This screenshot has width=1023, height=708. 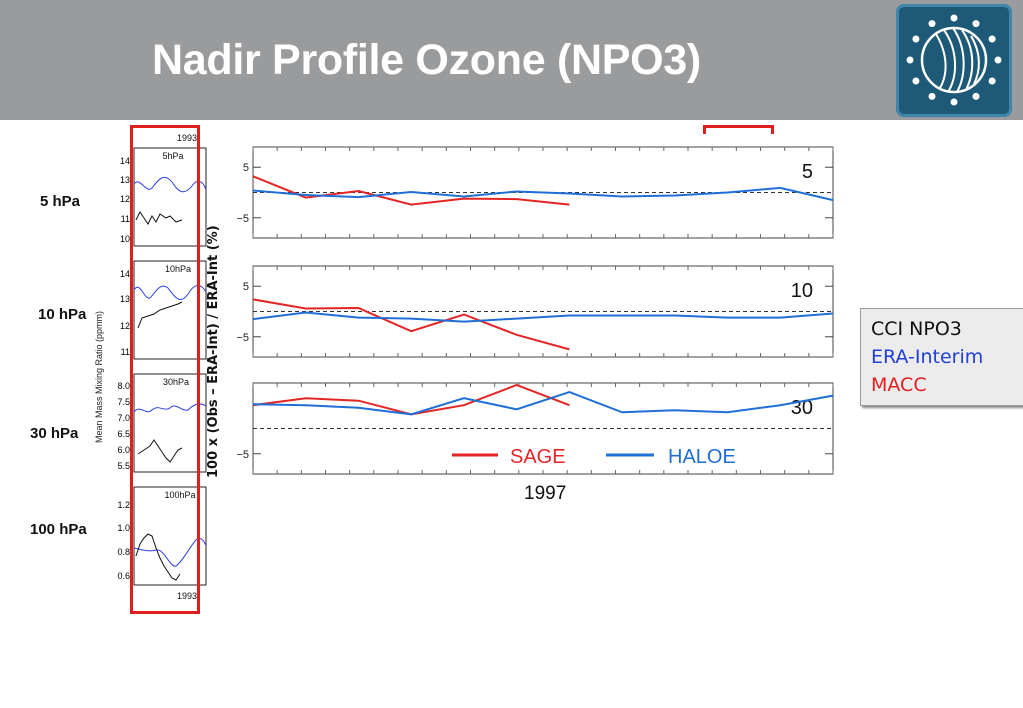 I want to click on panel-30hpa-tick: 5.5, so click(x=123, y=466).